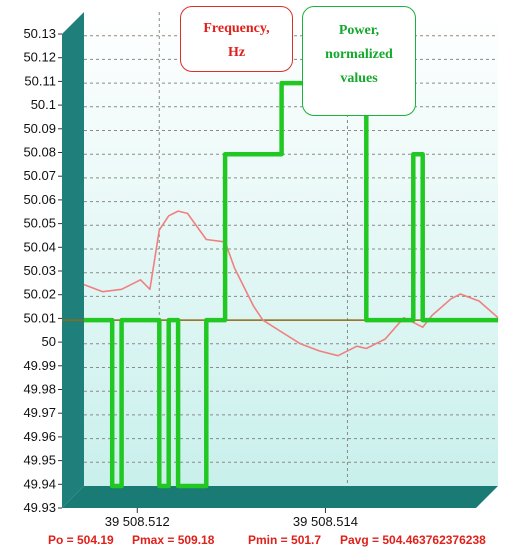 The height and width of the screenshot is (550, 510). I want to click on y-tick-label: 50.04, so click(39, 246).